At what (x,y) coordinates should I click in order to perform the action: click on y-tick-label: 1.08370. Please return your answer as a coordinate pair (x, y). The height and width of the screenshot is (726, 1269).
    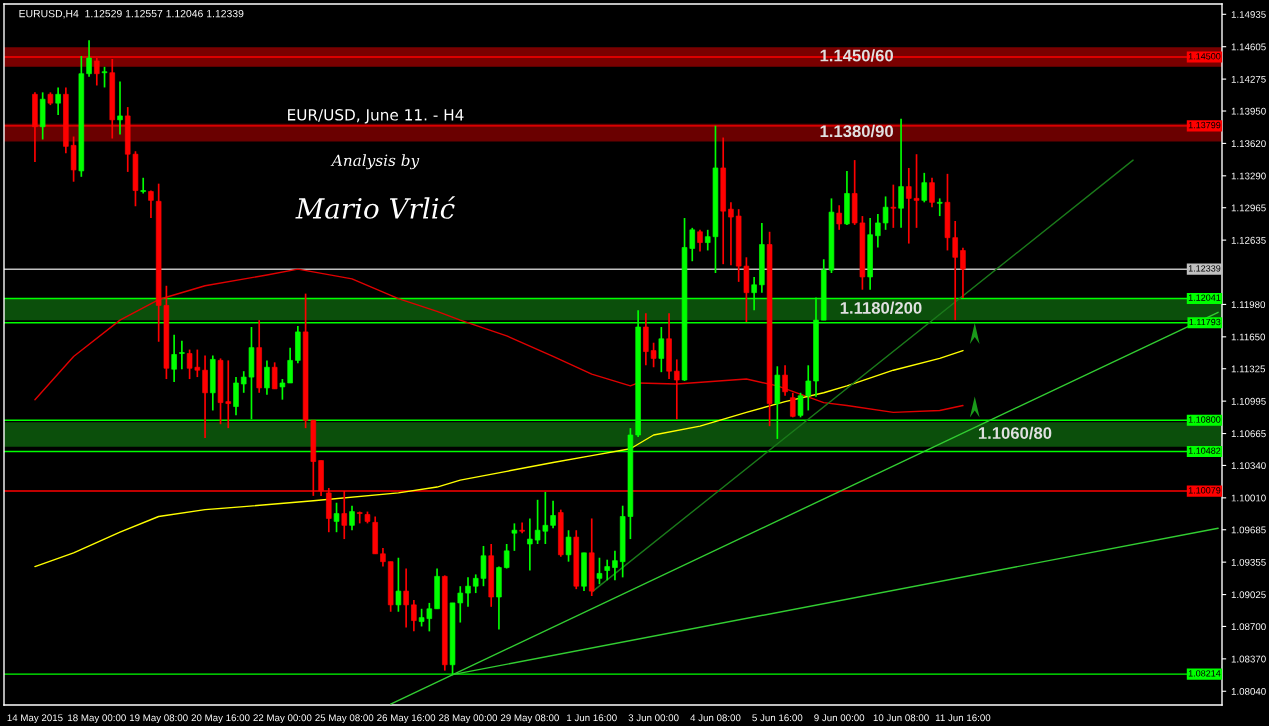
    Looking at the image, I should click on (1248, 659).